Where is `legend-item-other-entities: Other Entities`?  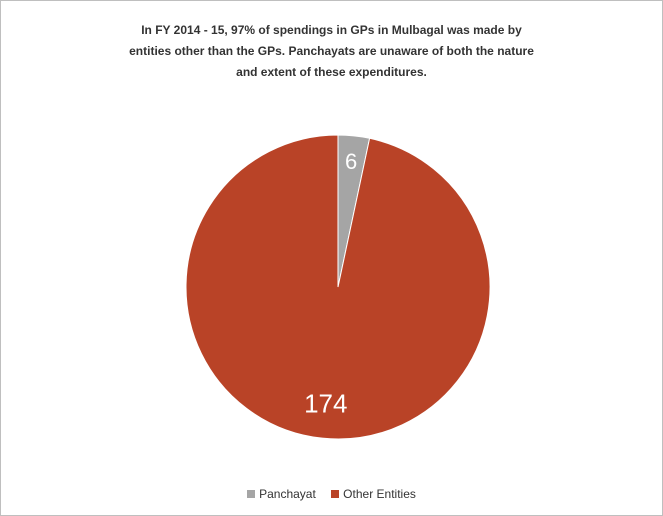 legend-item-other-entities: Other Entities is located at coordinates (373, 494).